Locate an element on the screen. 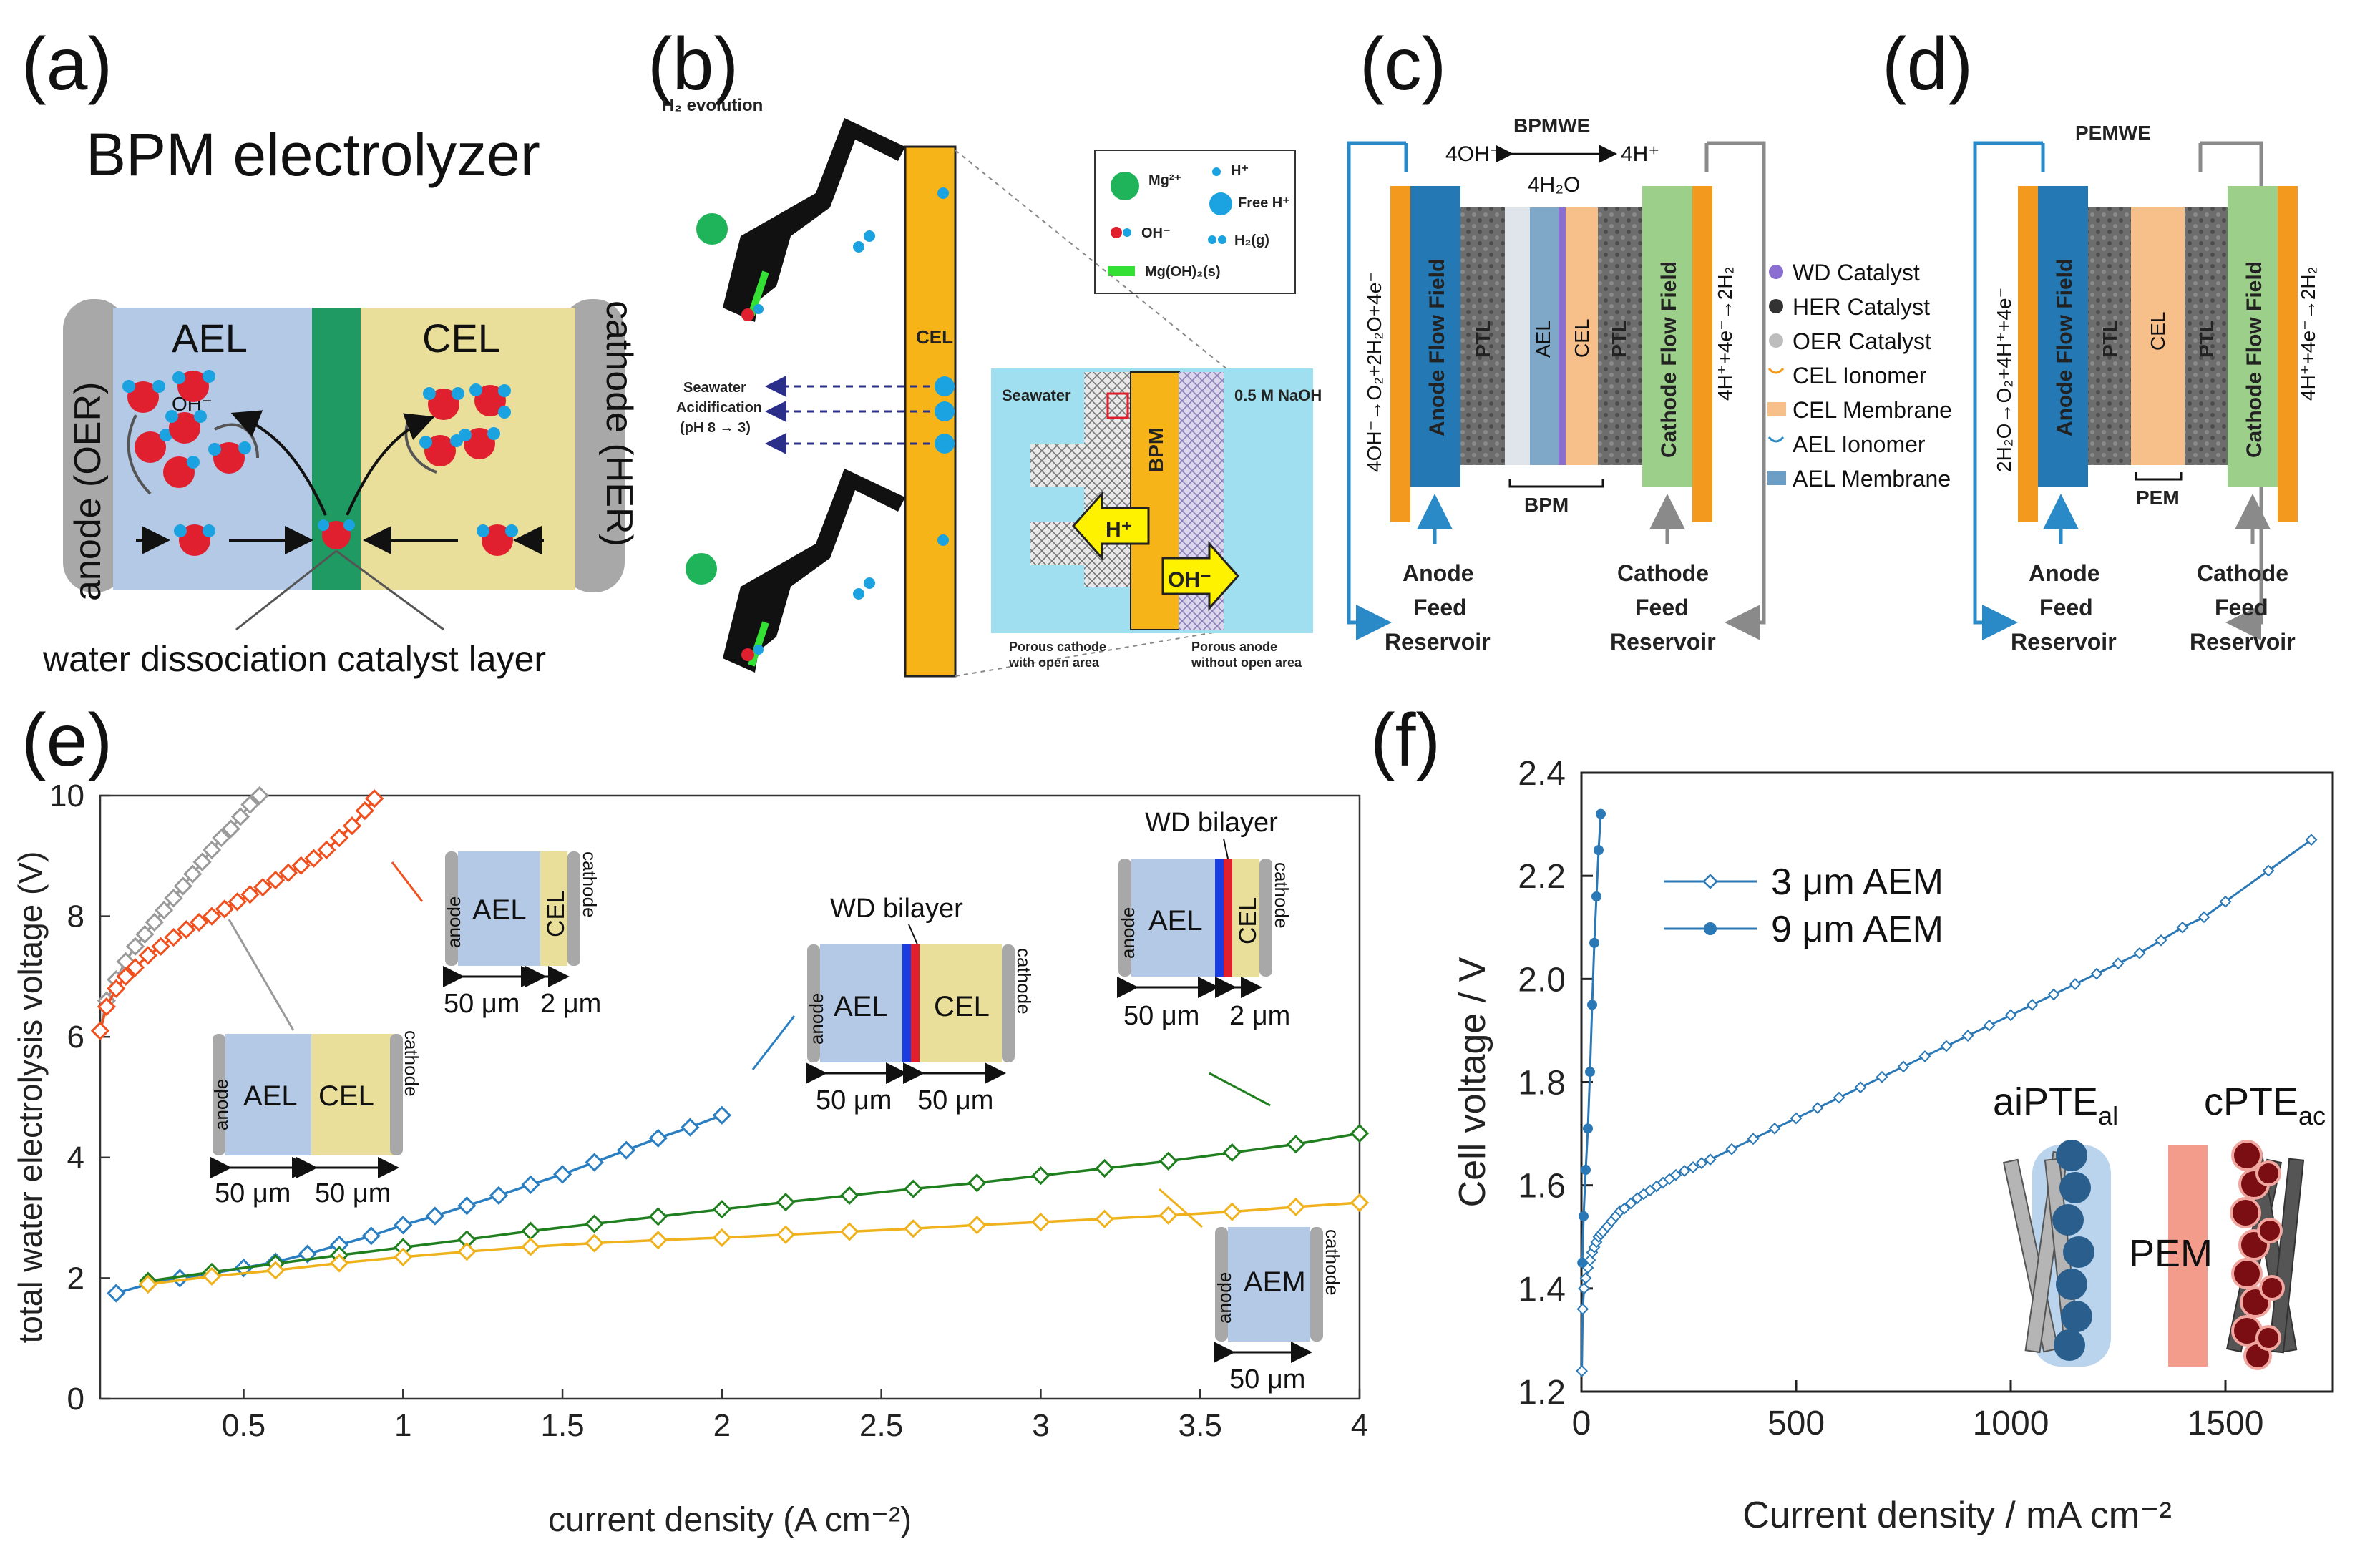  b-porous-cathode: Porous cathode is located at coordinates (1057, 647).